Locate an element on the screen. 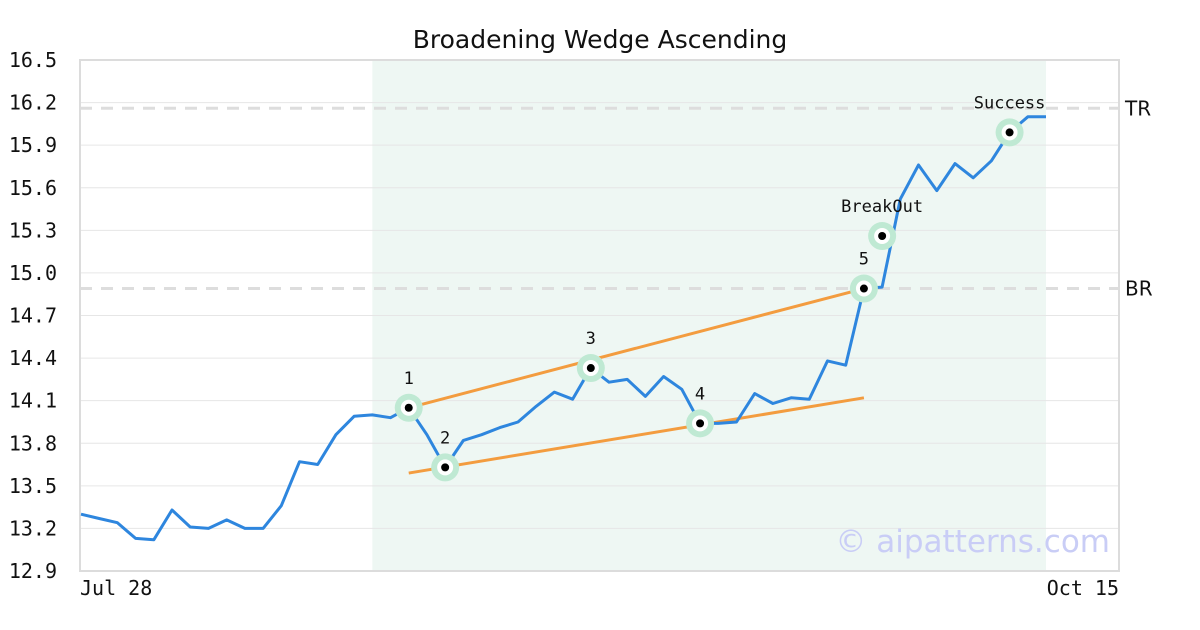  level-label-tr: TR is located at coordinates (1137, 108).